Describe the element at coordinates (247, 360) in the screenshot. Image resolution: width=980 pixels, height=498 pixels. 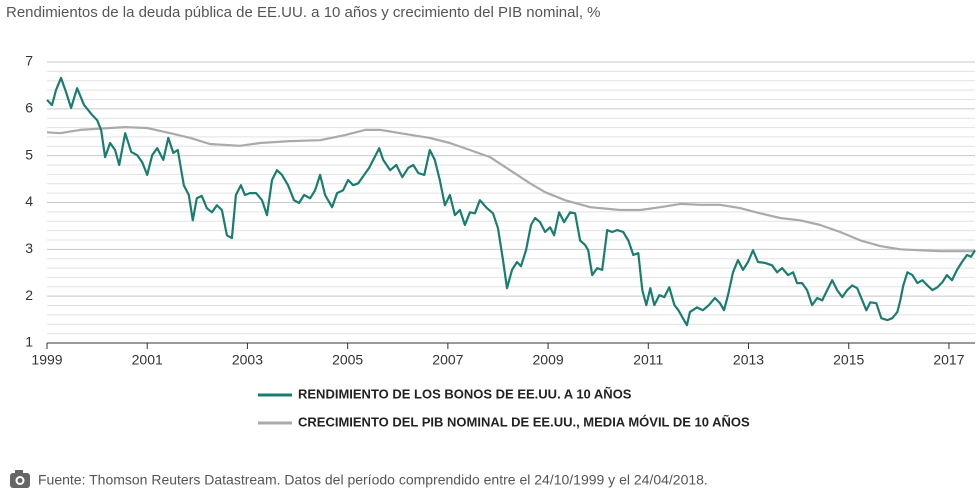
I see `x-tick-label: 2003` at that location.